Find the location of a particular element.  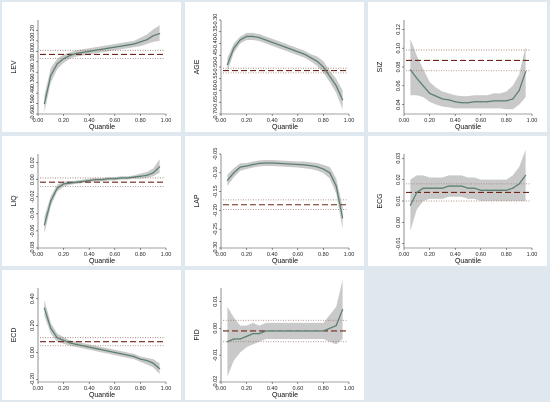

y-tick-label: 0.02 is located at coordinates (399, 179).